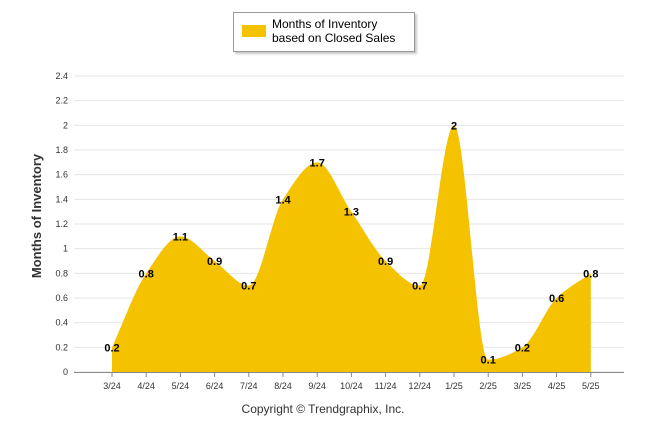  What do you see at coordinates (454, 126) in the screenshot?
I see `data-label: 2` at bounding box center [454, 126].